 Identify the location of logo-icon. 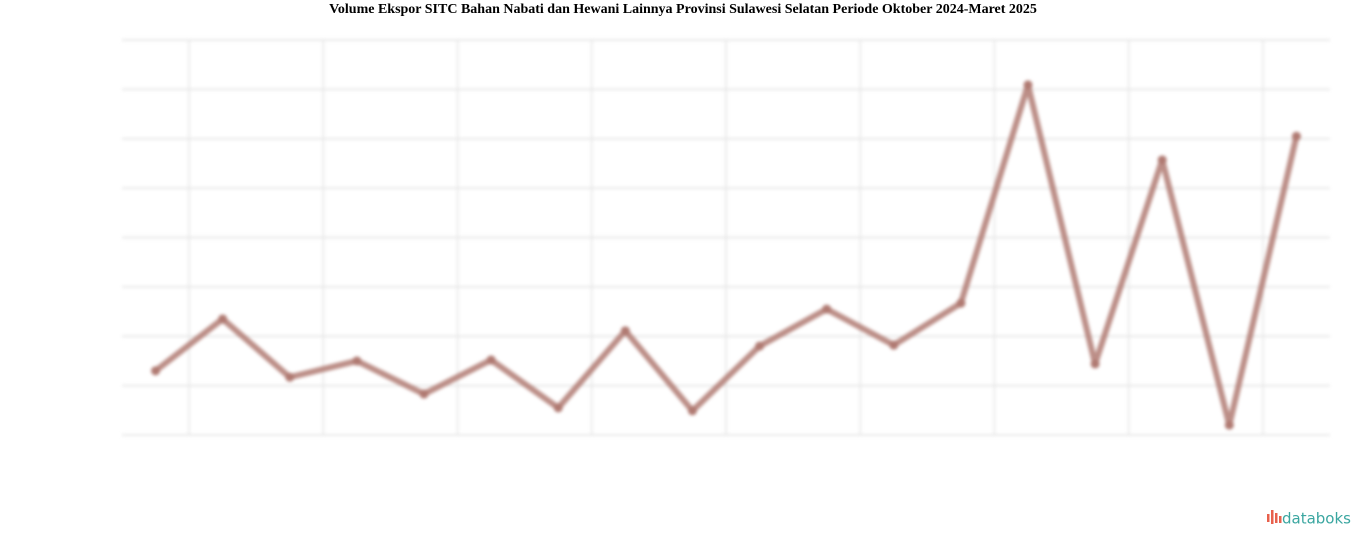
(1274, 517).